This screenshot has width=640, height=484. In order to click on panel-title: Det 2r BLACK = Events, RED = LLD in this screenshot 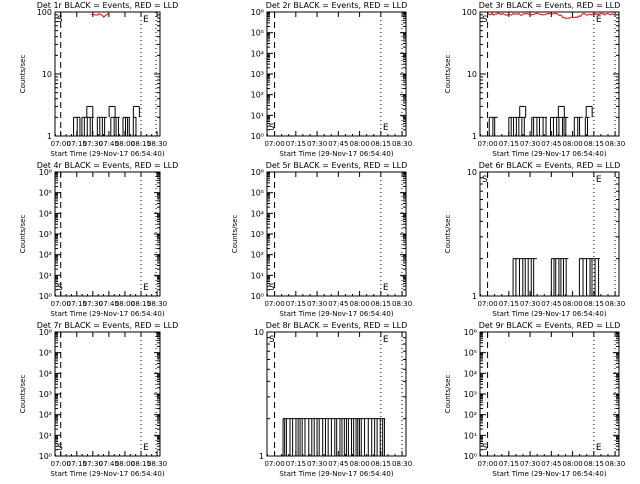, I will do `click(337, 5)`.